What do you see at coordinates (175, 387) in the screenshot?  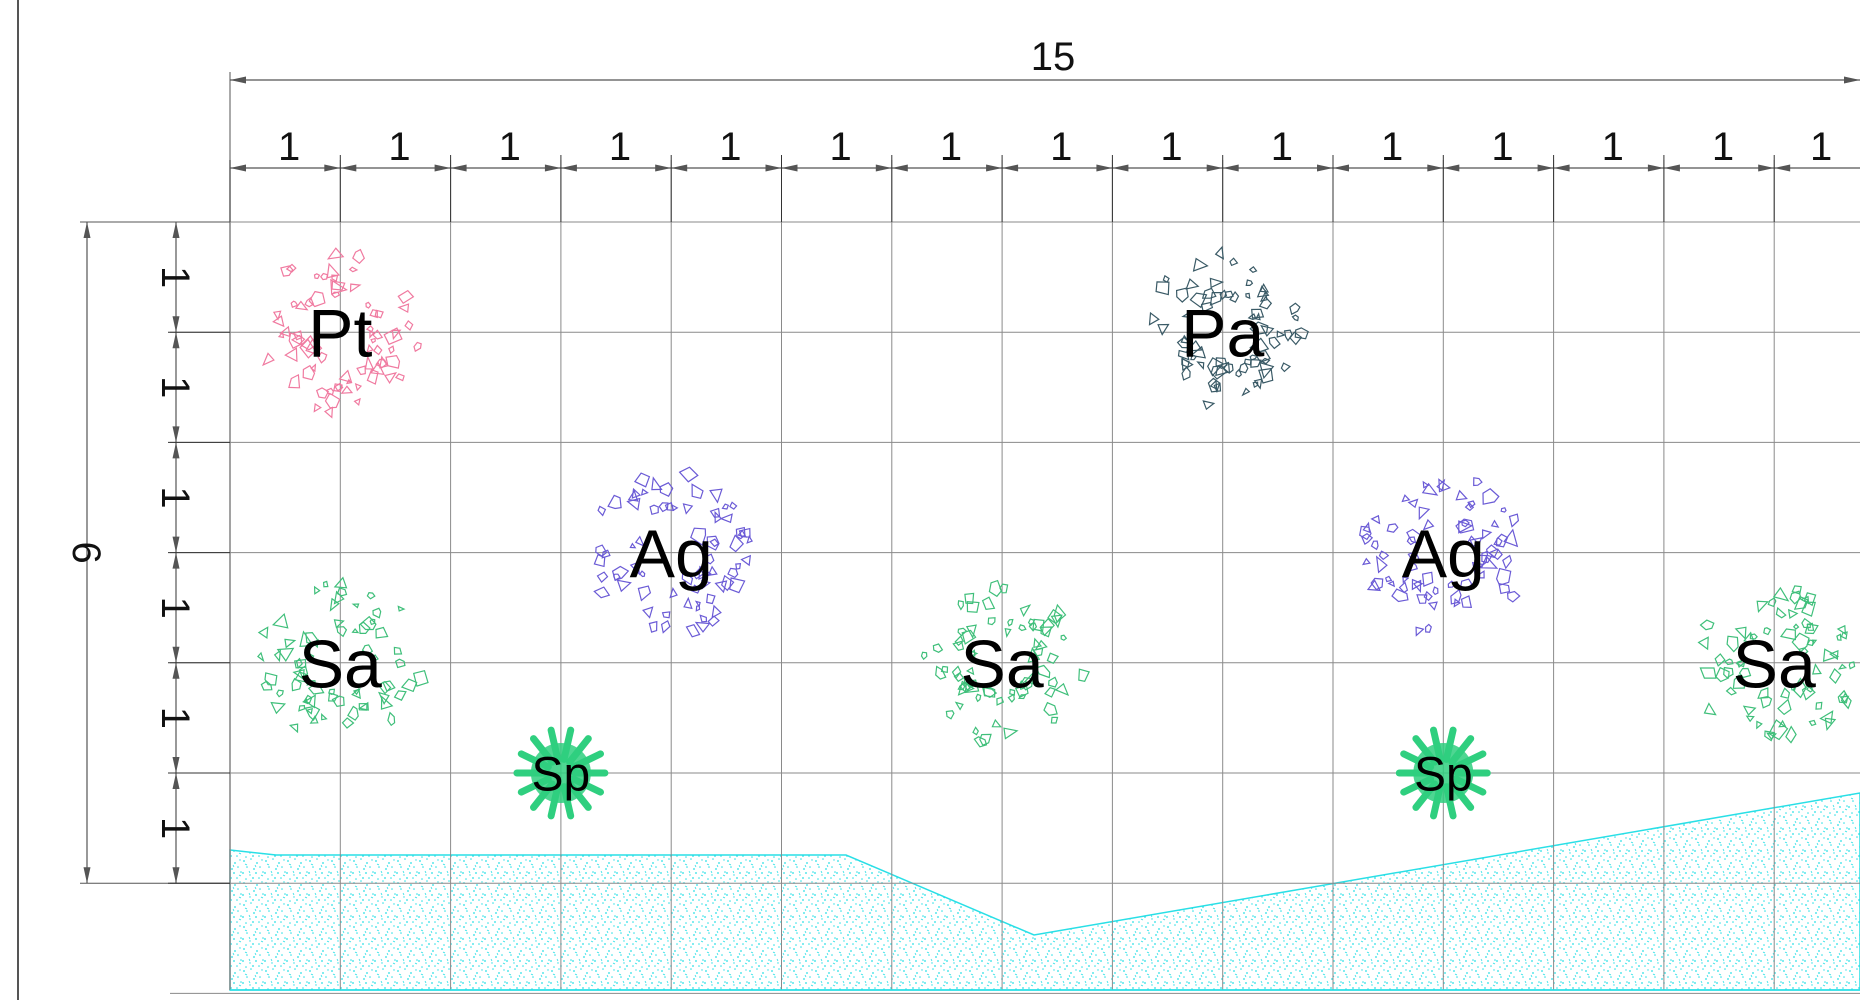 I see `row-height-label: 1` at bounding box center [175, 387].